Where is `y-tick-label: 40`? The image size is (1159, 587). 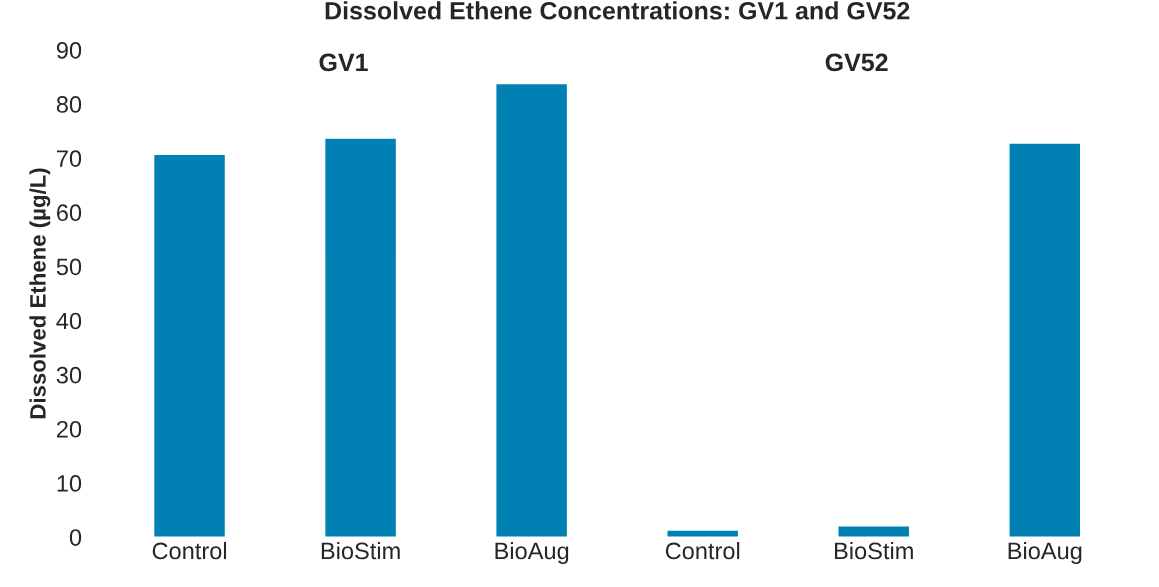 y-tick-label: 40 is located at coordinates (69, 321).